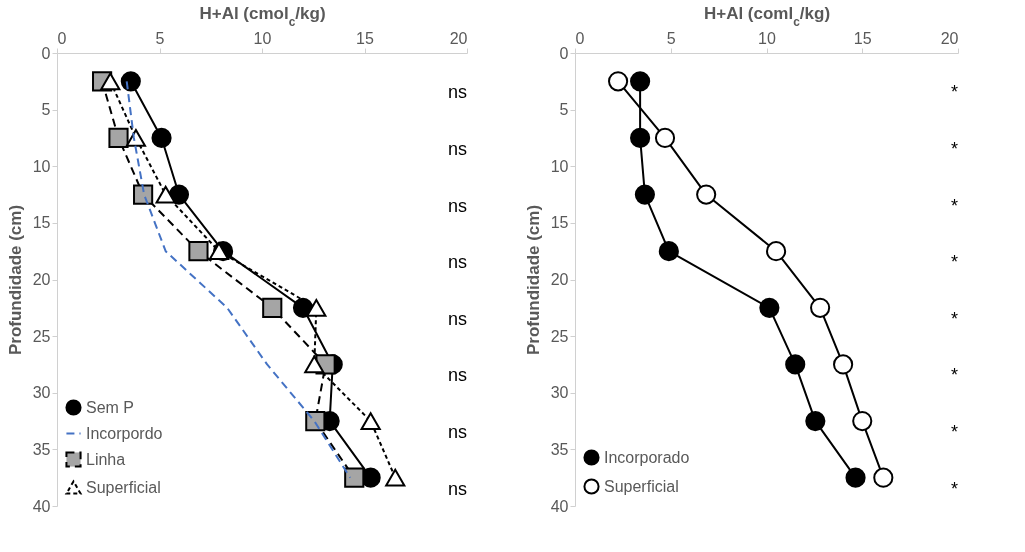 The height and width of the screenshot is (552, 1025). What do you see at coordinates (110, 407) in the screenshot?
I see `legend-label: Sem P` at bounding box center [110, 407].